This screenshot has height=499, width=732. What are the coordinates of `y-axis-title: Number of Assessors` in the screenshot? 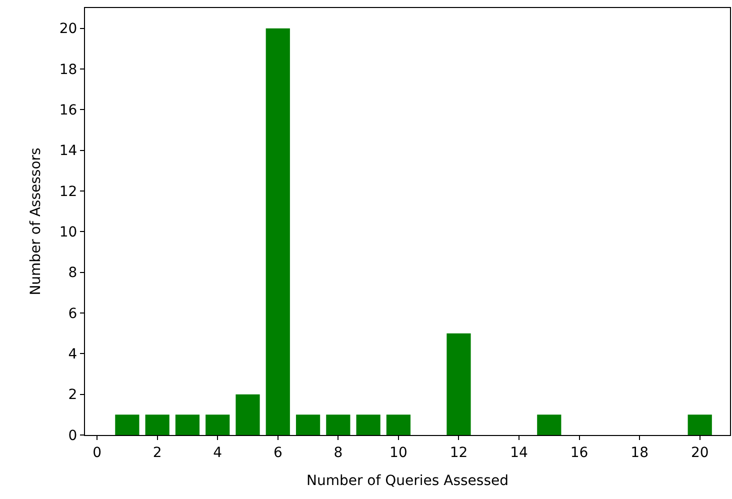 It's located at (36, 222).